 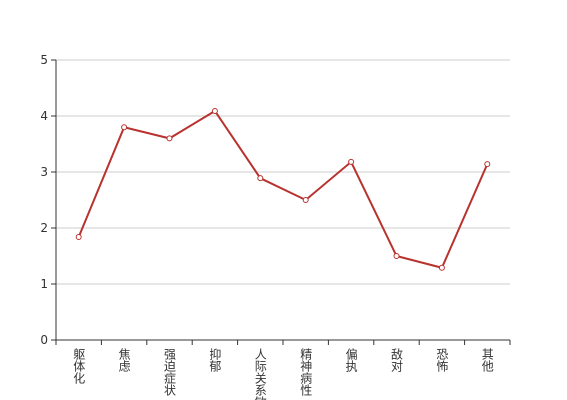 I want to click on x-tick-label: 强迫症状, so click(x=170, y=372).